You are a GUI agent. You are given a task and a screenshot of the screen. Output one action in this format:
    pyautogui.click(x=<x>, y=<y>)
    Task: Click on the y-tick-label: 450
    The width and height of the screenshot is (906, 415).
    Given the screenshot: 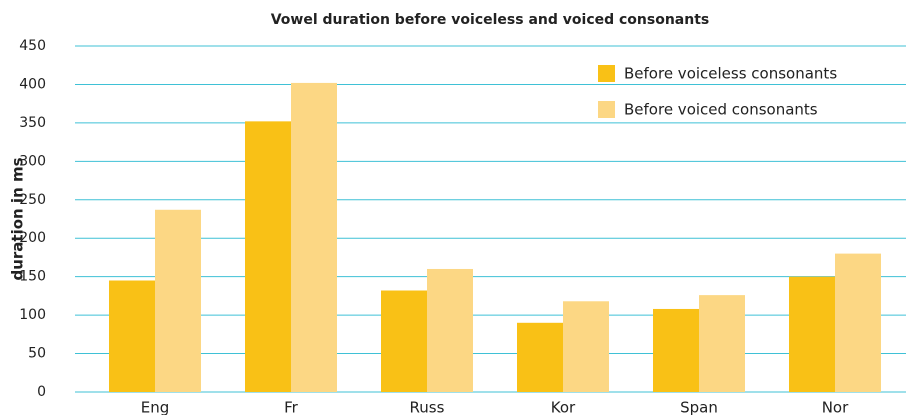 What is the action you would take?
    pyautogui.click(x=32, y=46)
    